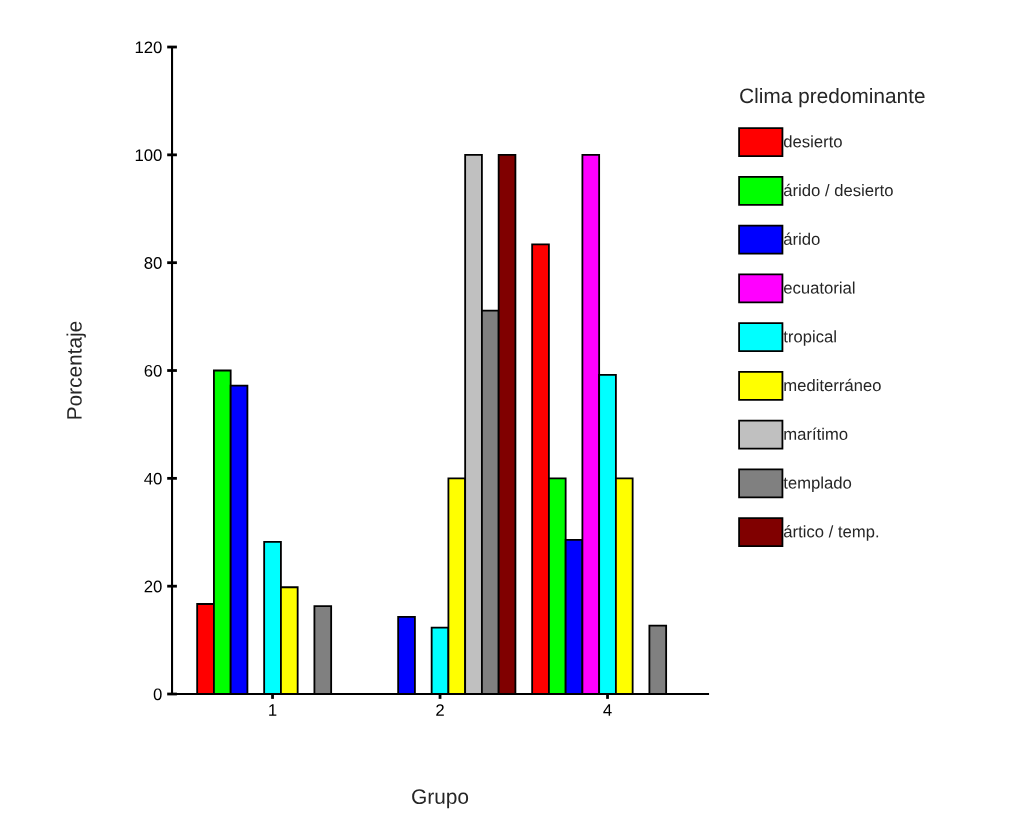 This screenshot has width=1018, height=822. Describe the element at coordinates (801, 238) in the screenshot. I see `legend-label: árido` at that location.